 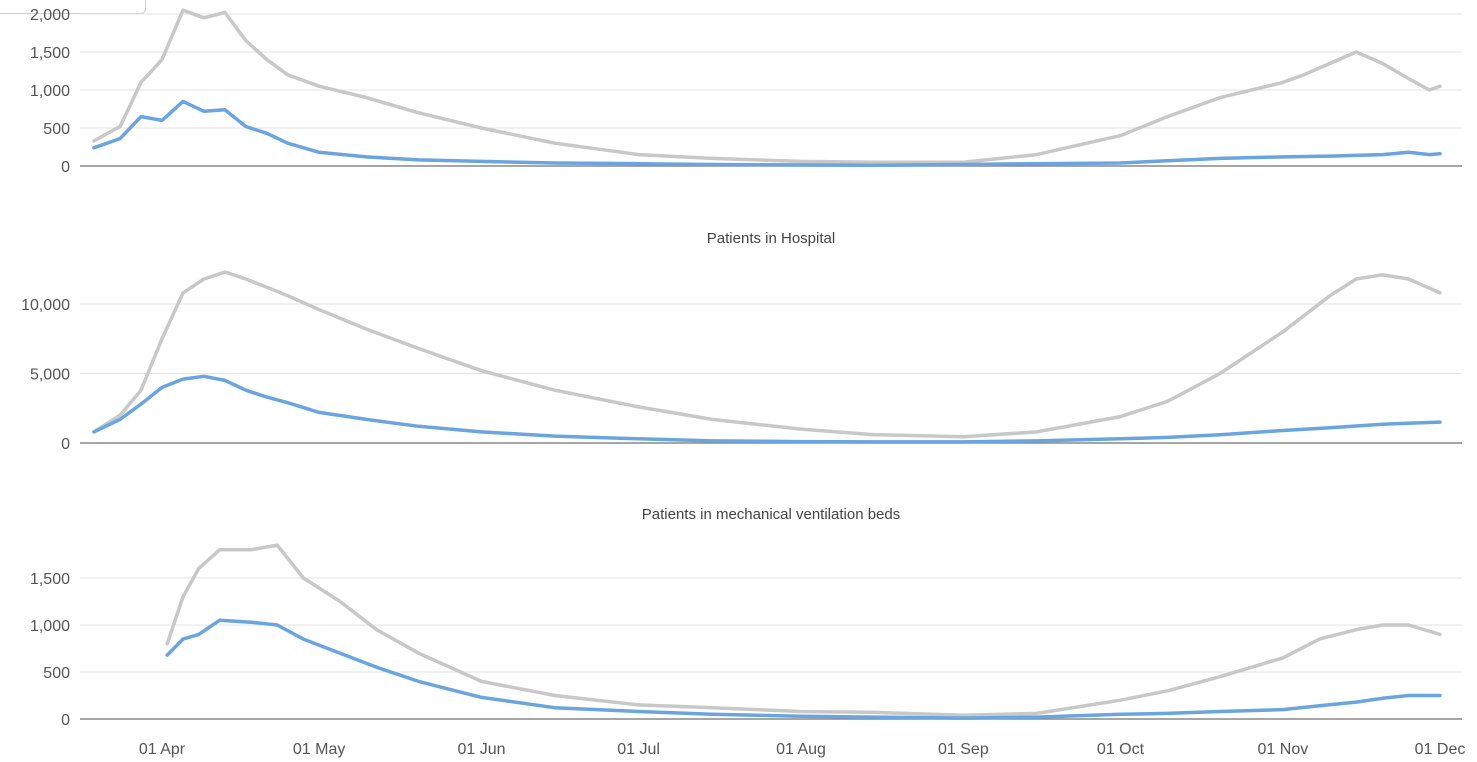 I want to click on panel-tab-edge, so click(x=73, y=7).